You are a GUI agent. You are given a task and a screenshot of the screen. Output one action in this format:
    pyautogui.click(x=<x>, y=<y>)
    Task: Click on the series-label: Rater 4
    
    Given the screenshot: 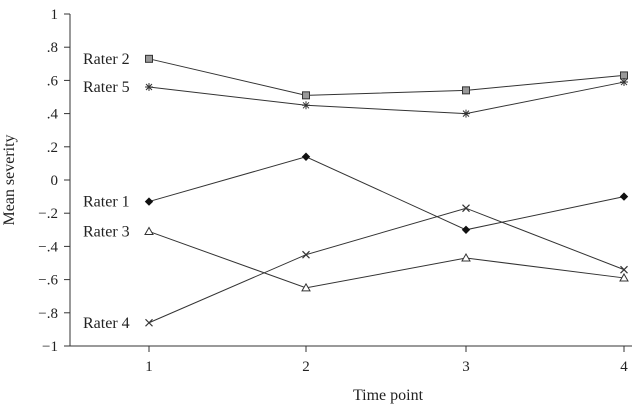 What is the action you would take?
    pyautogui.click(x=106, y=323)
    